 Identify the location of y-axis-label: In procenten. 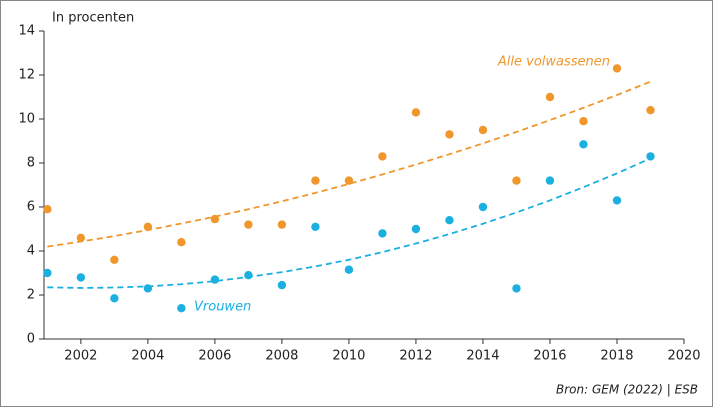
(93, 18).